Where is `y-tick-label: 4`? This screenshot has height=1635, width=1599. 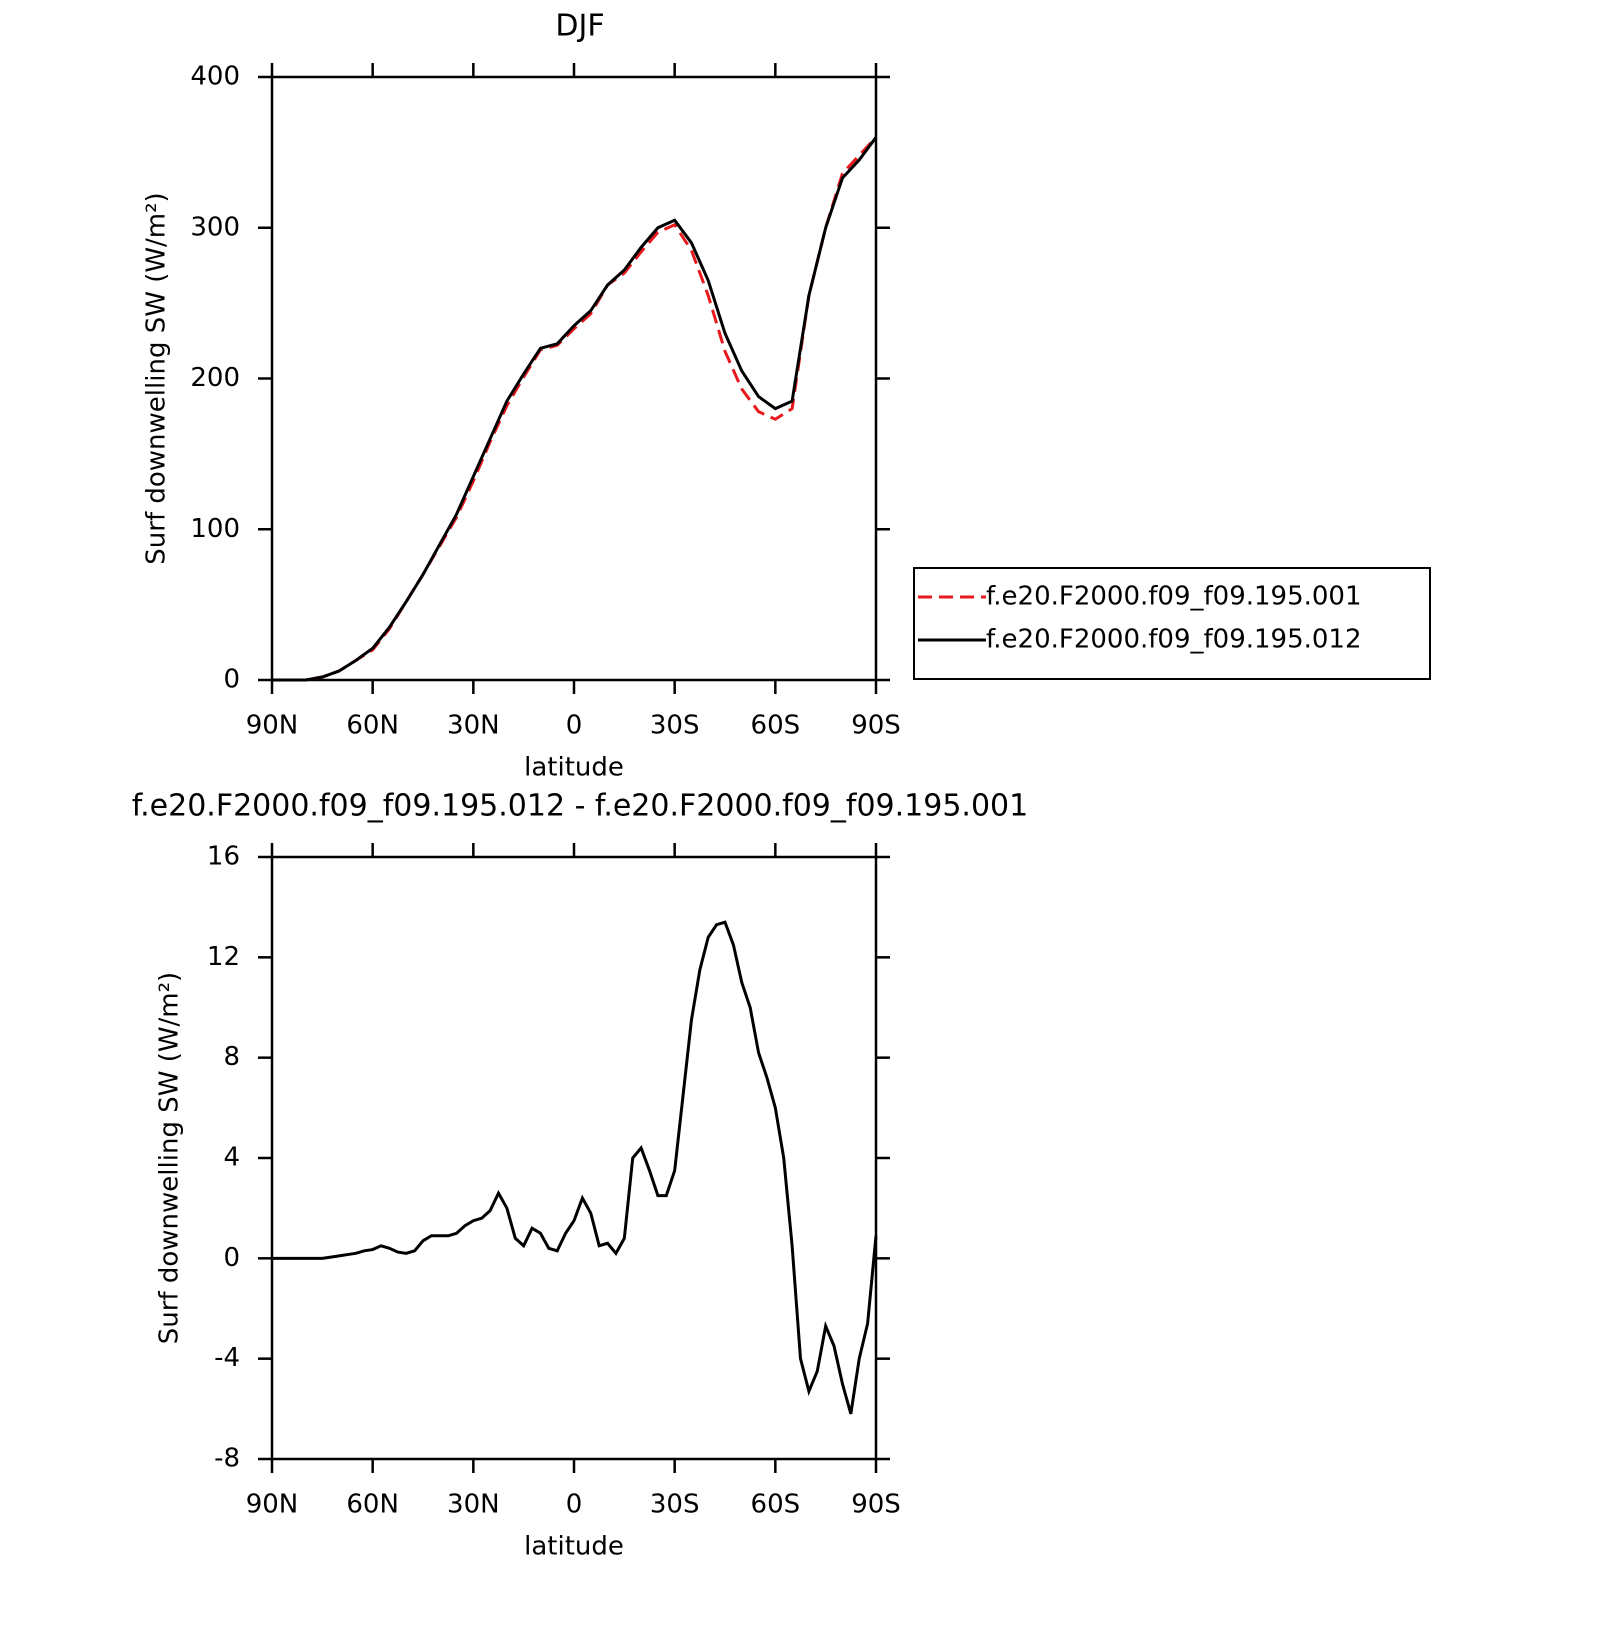
y-tick-label: 4 is located at coordinates (231, 1158).